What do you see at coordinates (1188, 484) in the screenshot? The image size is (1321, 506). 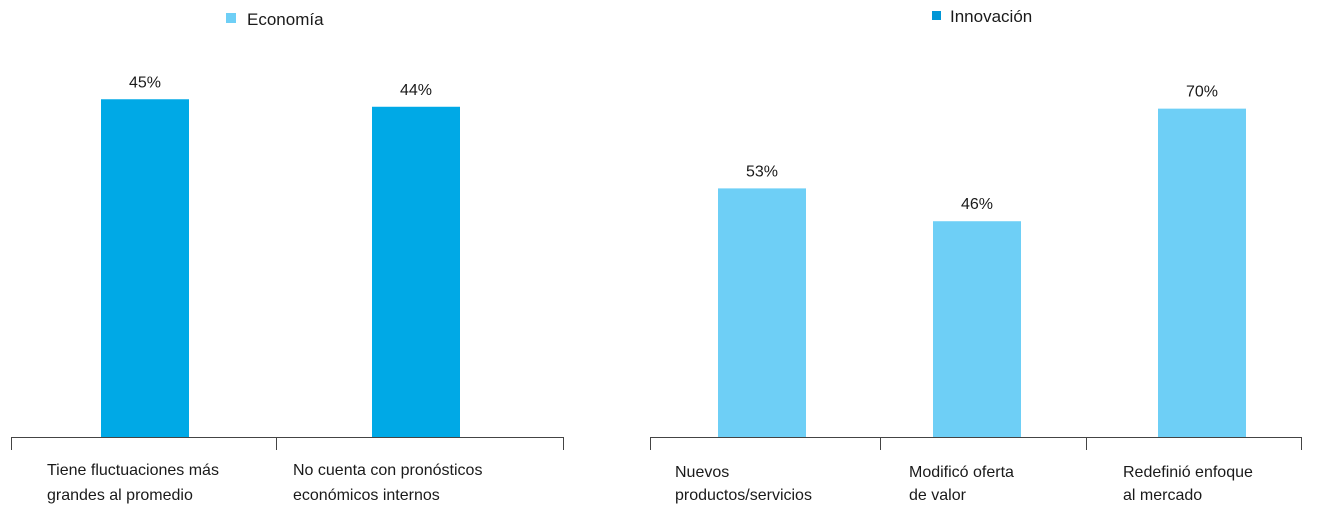 I see `innovacion-category-label: Redefinió enfoque al mercado` at bounding box center [1188, 484].